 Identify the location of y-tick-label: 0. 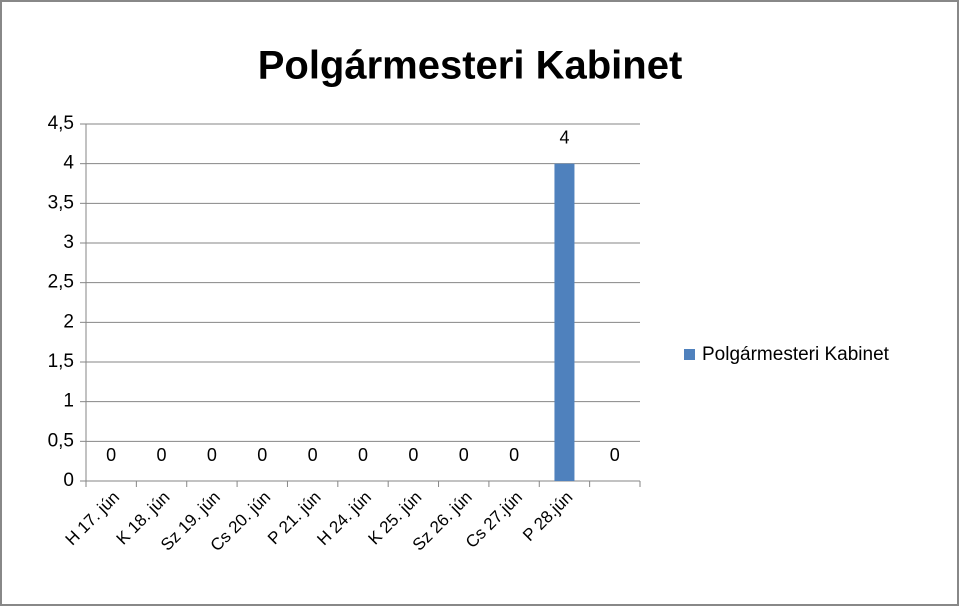
(68, 480).